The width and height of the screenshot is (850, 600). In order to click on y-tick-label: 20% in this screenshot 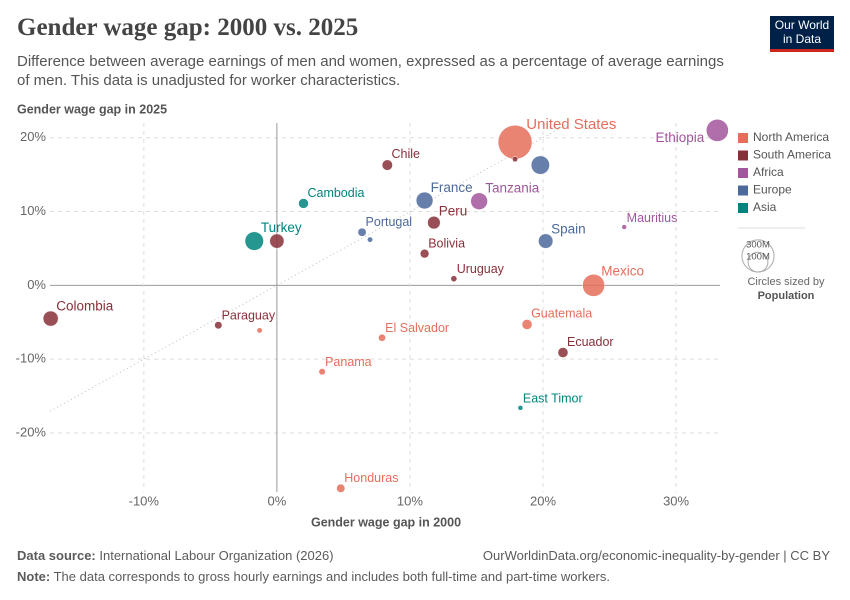, I will do `click(33, 136)`.